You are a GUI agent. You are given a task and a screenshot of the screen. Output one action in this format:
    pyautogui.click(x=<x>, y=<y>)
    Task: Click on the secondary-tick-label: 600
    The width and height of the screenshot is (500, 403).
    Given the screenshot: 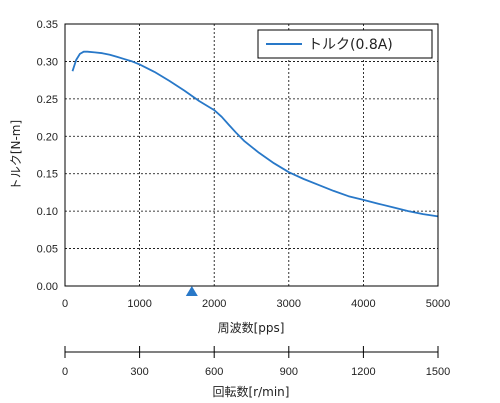 What is the action you would take?
    pyautogui.click(x=214, y=372)
    